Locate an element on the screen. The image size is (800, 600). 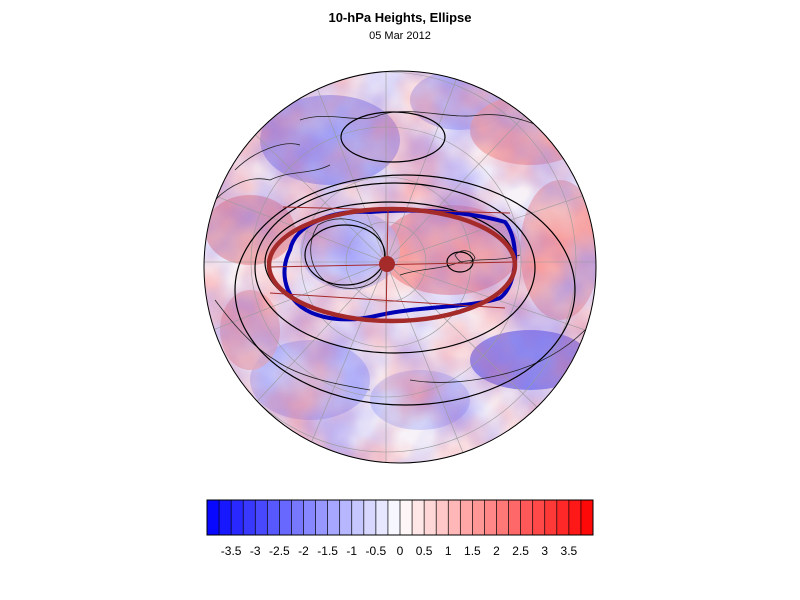
height-contour-east-small is located at coordinates (460, 262).